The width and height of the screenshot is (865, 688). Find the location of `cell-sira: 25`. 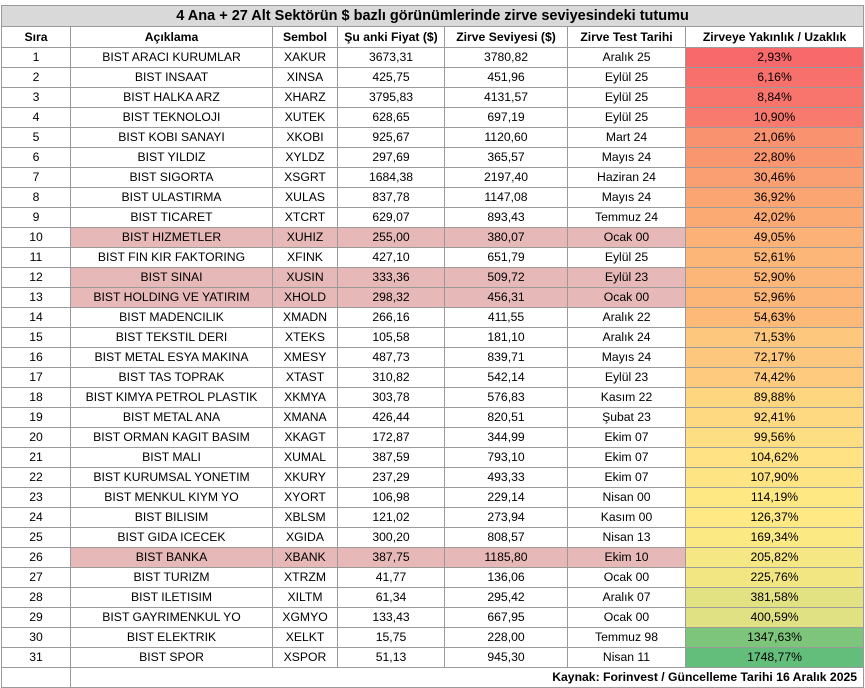

cell-sira: 25 is located at coordinates (36, 537).